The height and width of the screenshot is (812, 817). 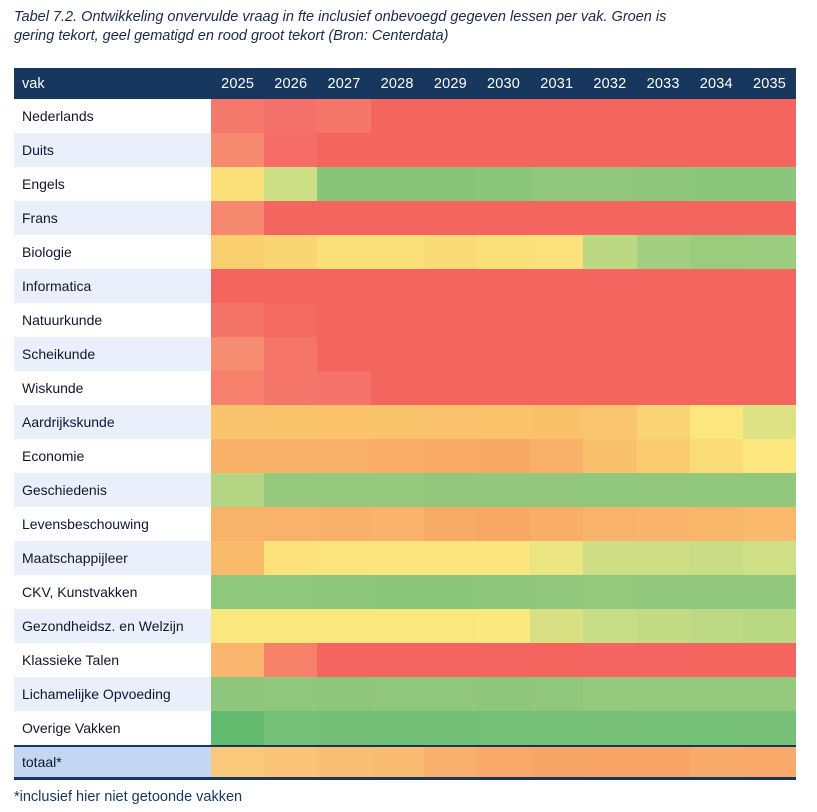 What do you see at coordinates (112, 150) in the screenshot?
I see `row-label: Duits` at bounding box center [112, 150].